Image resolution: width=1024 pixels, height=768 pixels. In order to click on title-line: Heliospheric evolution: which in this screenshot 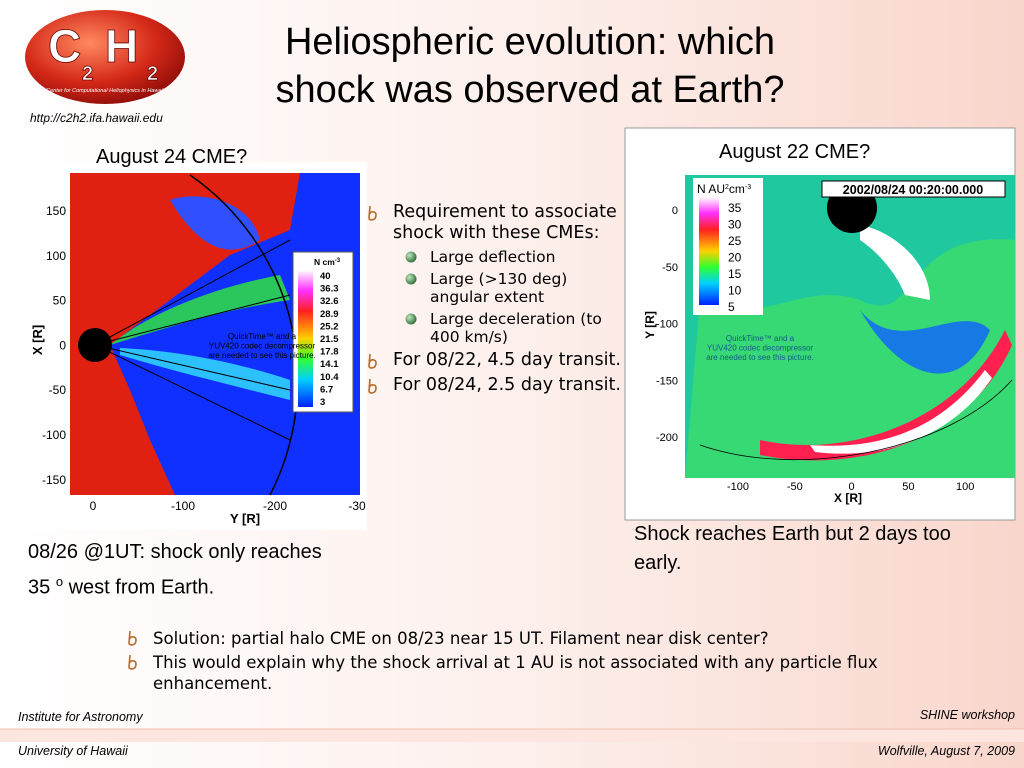, I will do `click(530, 42)`.